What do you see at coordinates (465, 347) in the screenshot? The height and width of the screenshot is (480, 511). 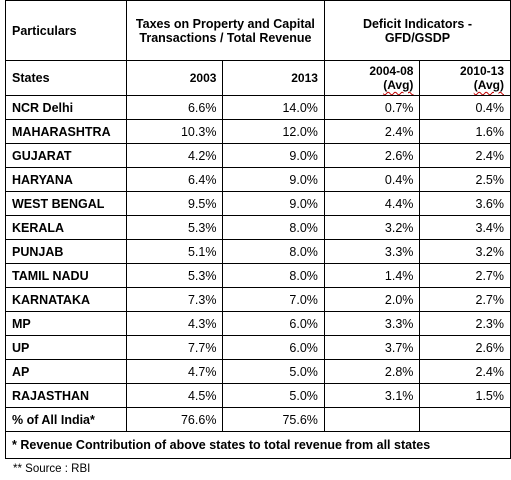 I see `deficit-2010-13-cell: 2.6%` at bounding box center [465, 347].